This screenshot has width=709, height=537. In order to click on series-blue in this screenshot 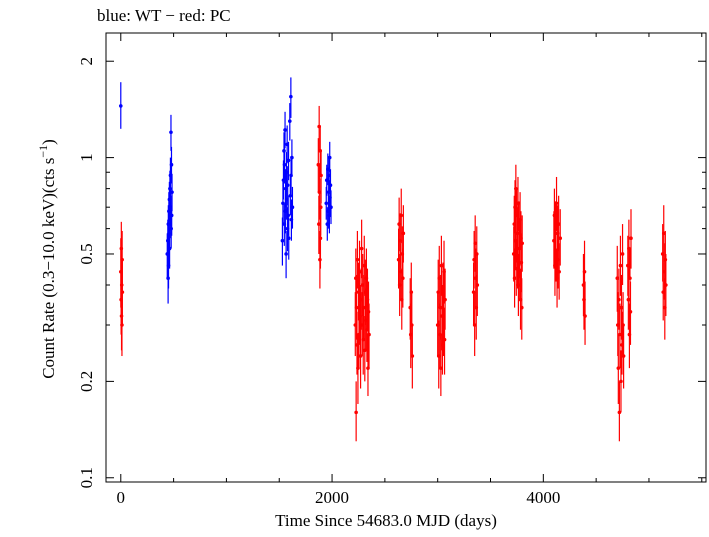, I will do `click(225, 190)`.